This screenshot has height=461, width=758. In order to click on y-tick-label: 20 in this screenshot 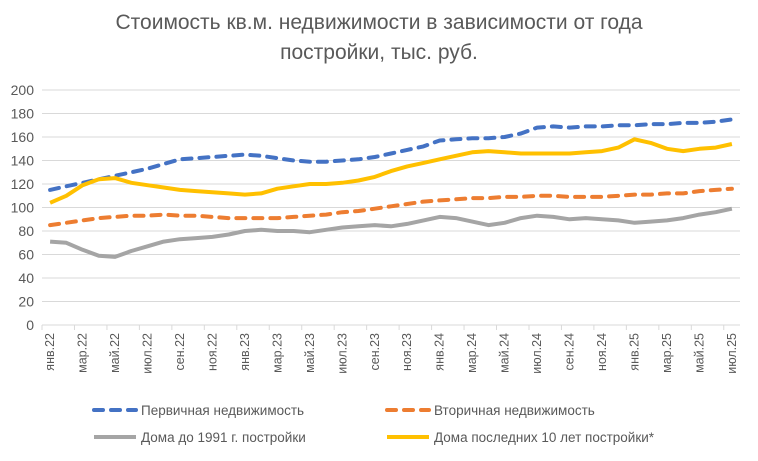, I will do `click(26, 302)`.